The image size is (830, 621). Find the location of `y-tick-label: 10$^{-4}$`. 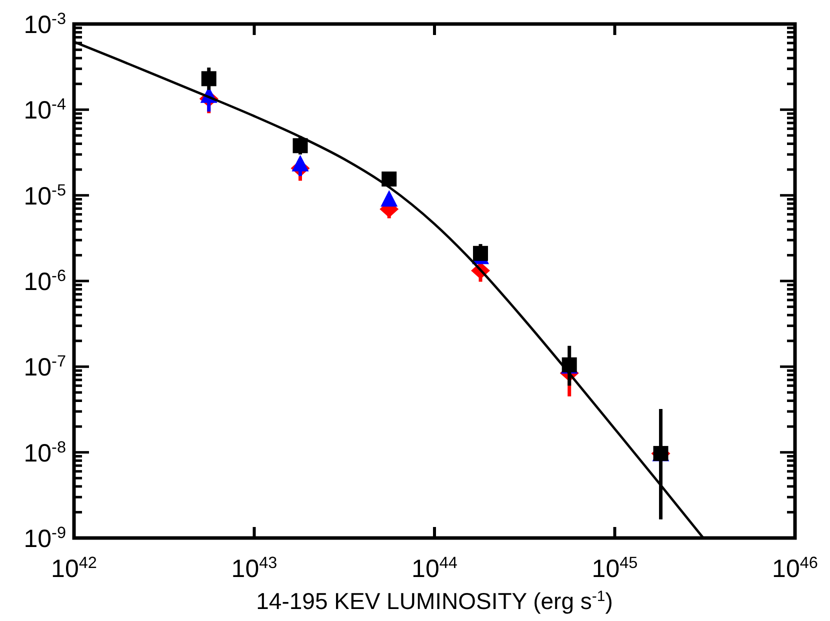

y-tick-label: 10$^{-4}$ is located at coordinates (45, 110).